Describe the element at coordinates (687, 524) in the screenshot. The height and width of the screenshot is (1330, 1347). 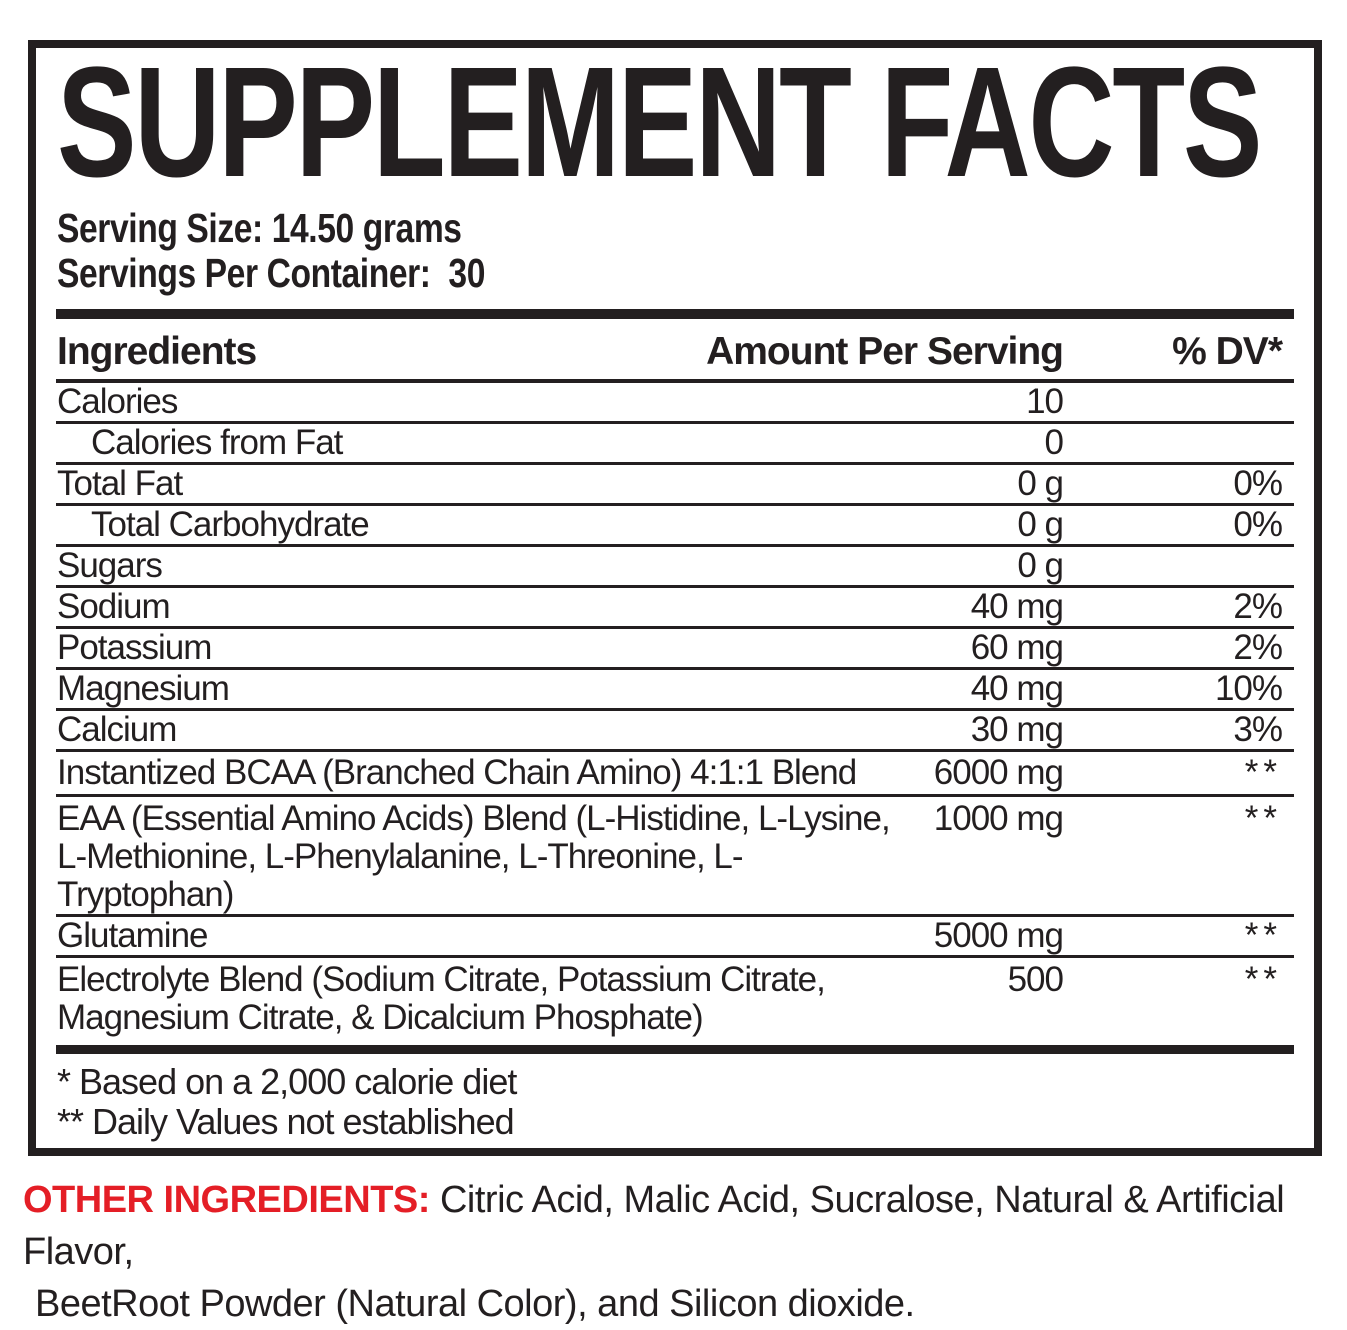
I see `table-row-total-carbohydrate: Total Carbohydrate 0 g 0%` at that location.